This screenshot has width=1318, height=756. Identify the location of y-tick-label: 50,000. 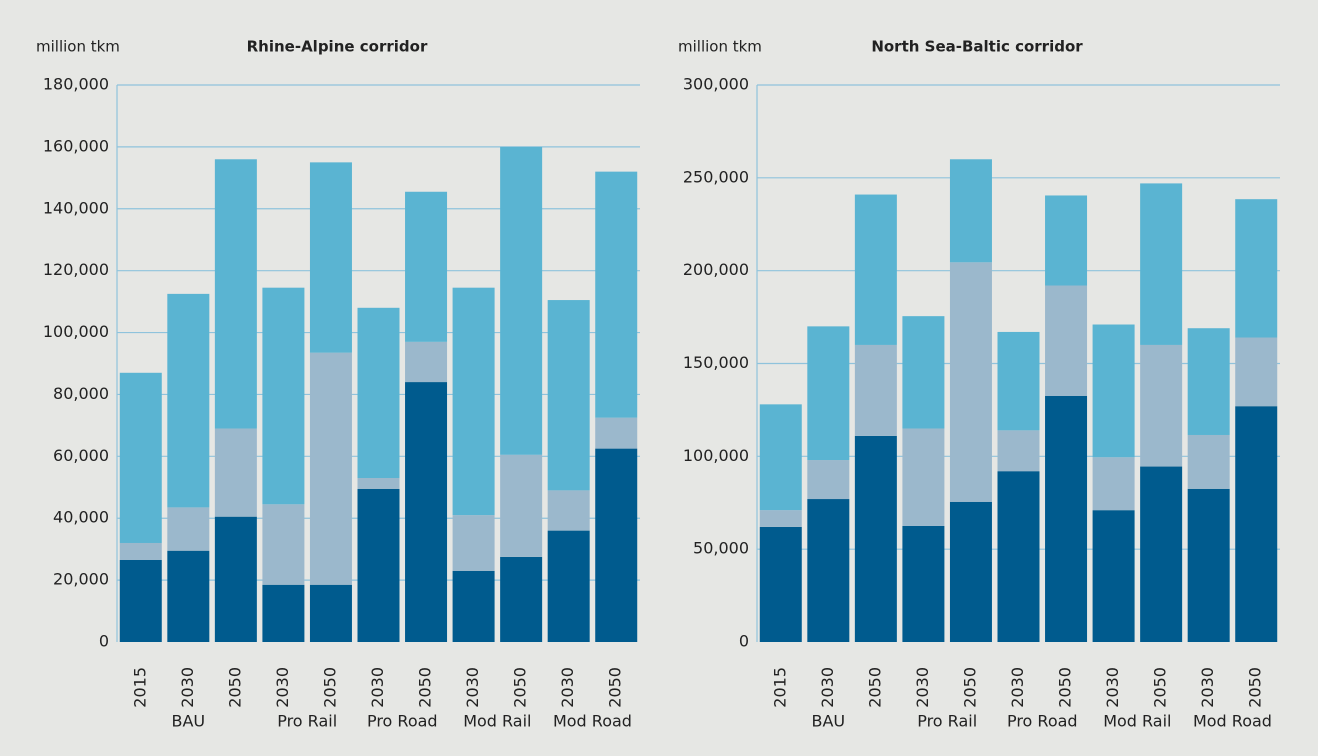
(721, 548).